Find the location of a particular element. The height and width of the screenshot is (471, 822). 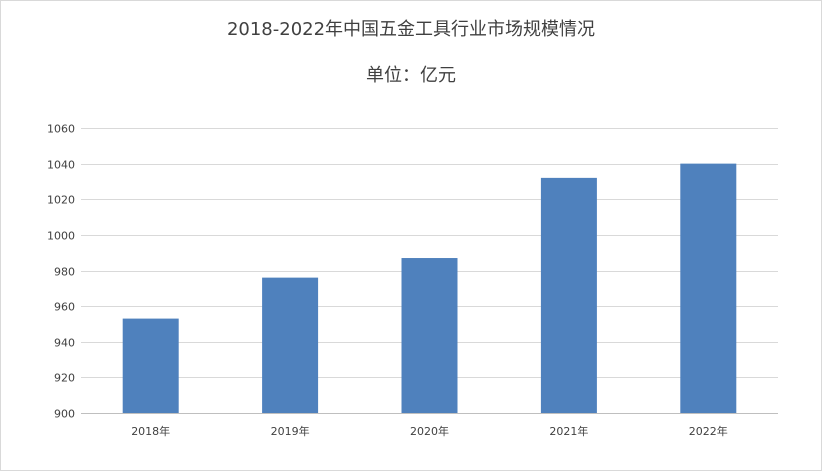

y-tick-label: 920 is located at coordinates (64, 378).